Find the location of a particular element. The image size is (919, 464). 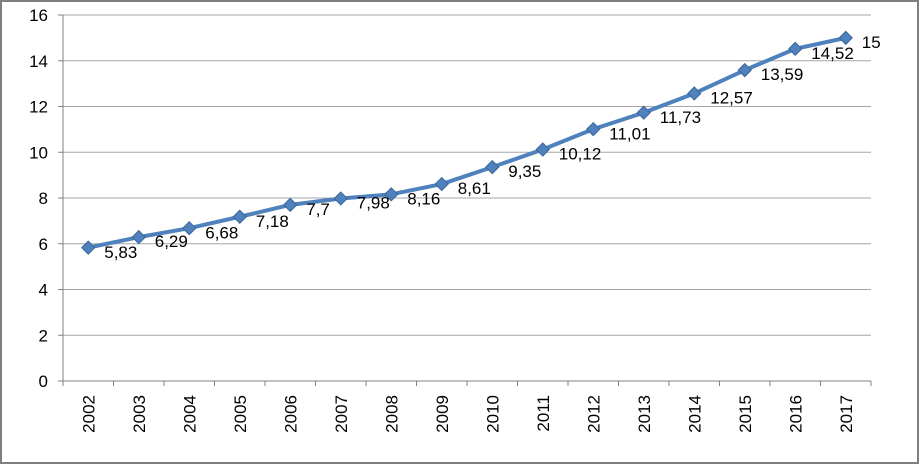

x-axis-label: 2014 is located at coordinates (694, 414).